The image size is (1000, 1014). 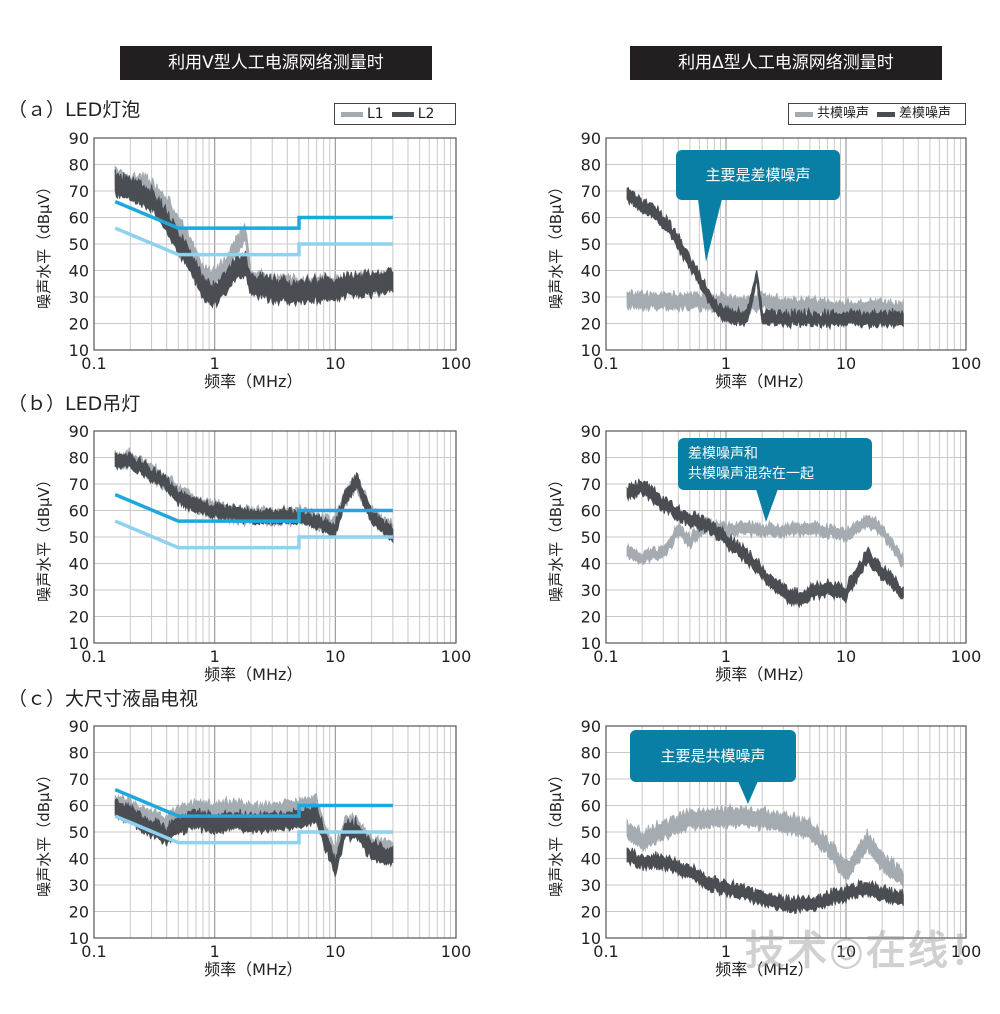 I want to click on legend-item-common-mode: 共模噪声, so click(x=832, y=114).